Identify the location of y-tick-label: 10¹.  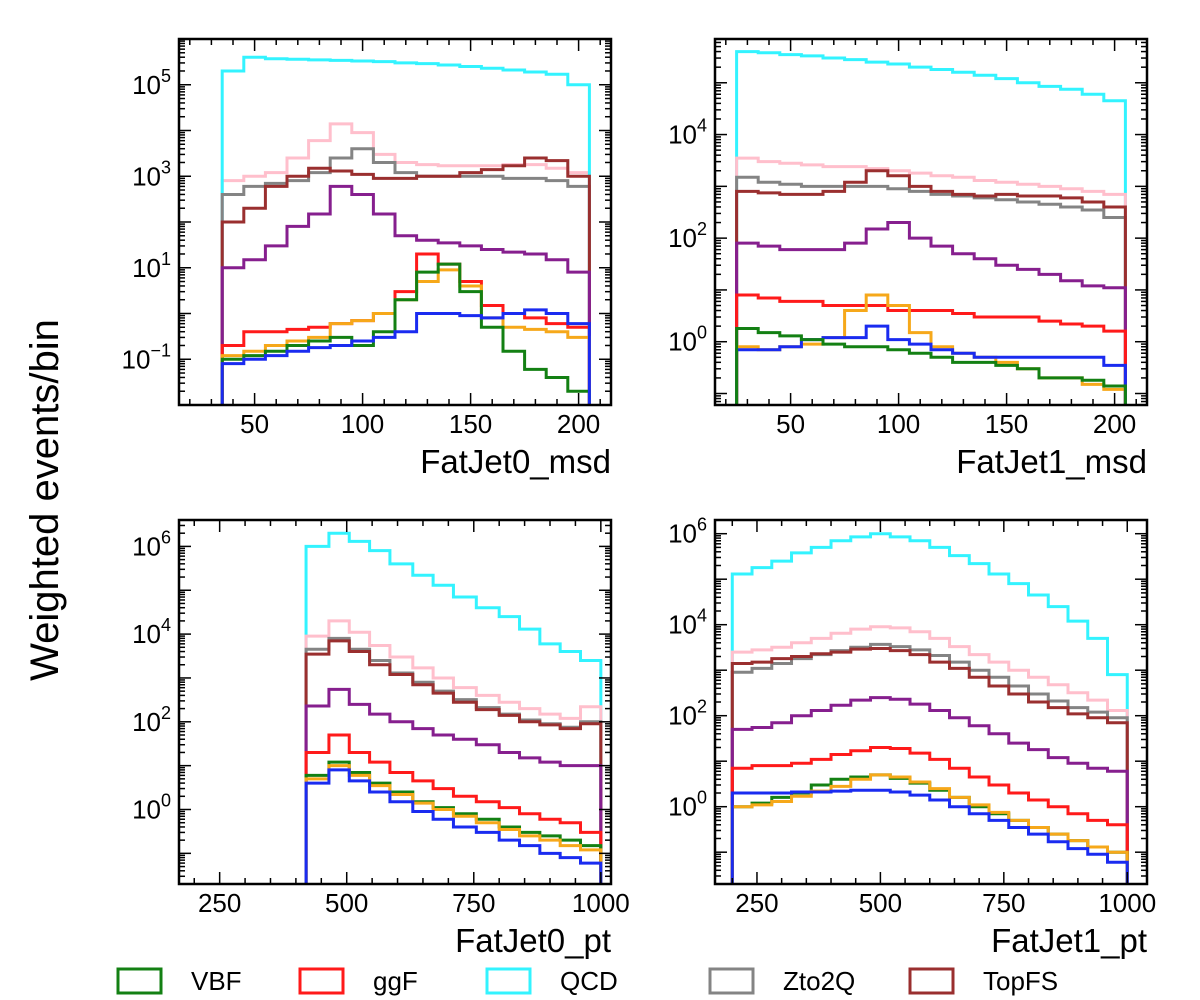
(151, 266).